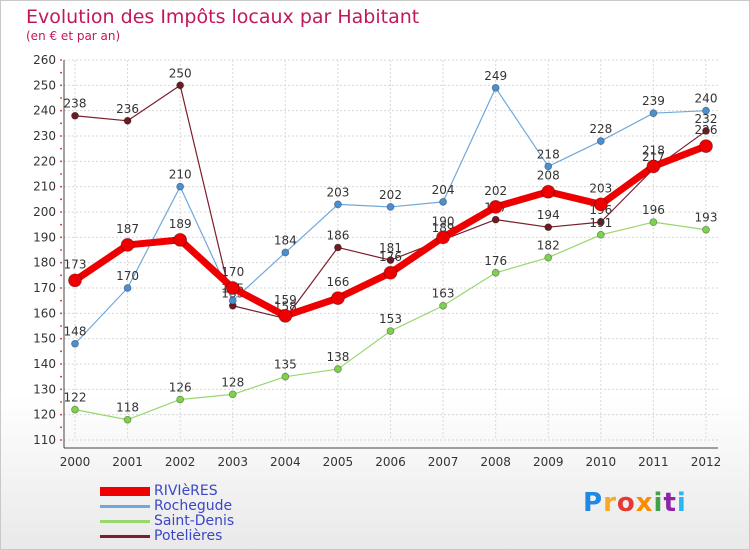 The image size is (750, 550). What do you see at coordinates (285, 241) in the screenshot?
I see `data-label: 184` at bounding box center [285, 241].